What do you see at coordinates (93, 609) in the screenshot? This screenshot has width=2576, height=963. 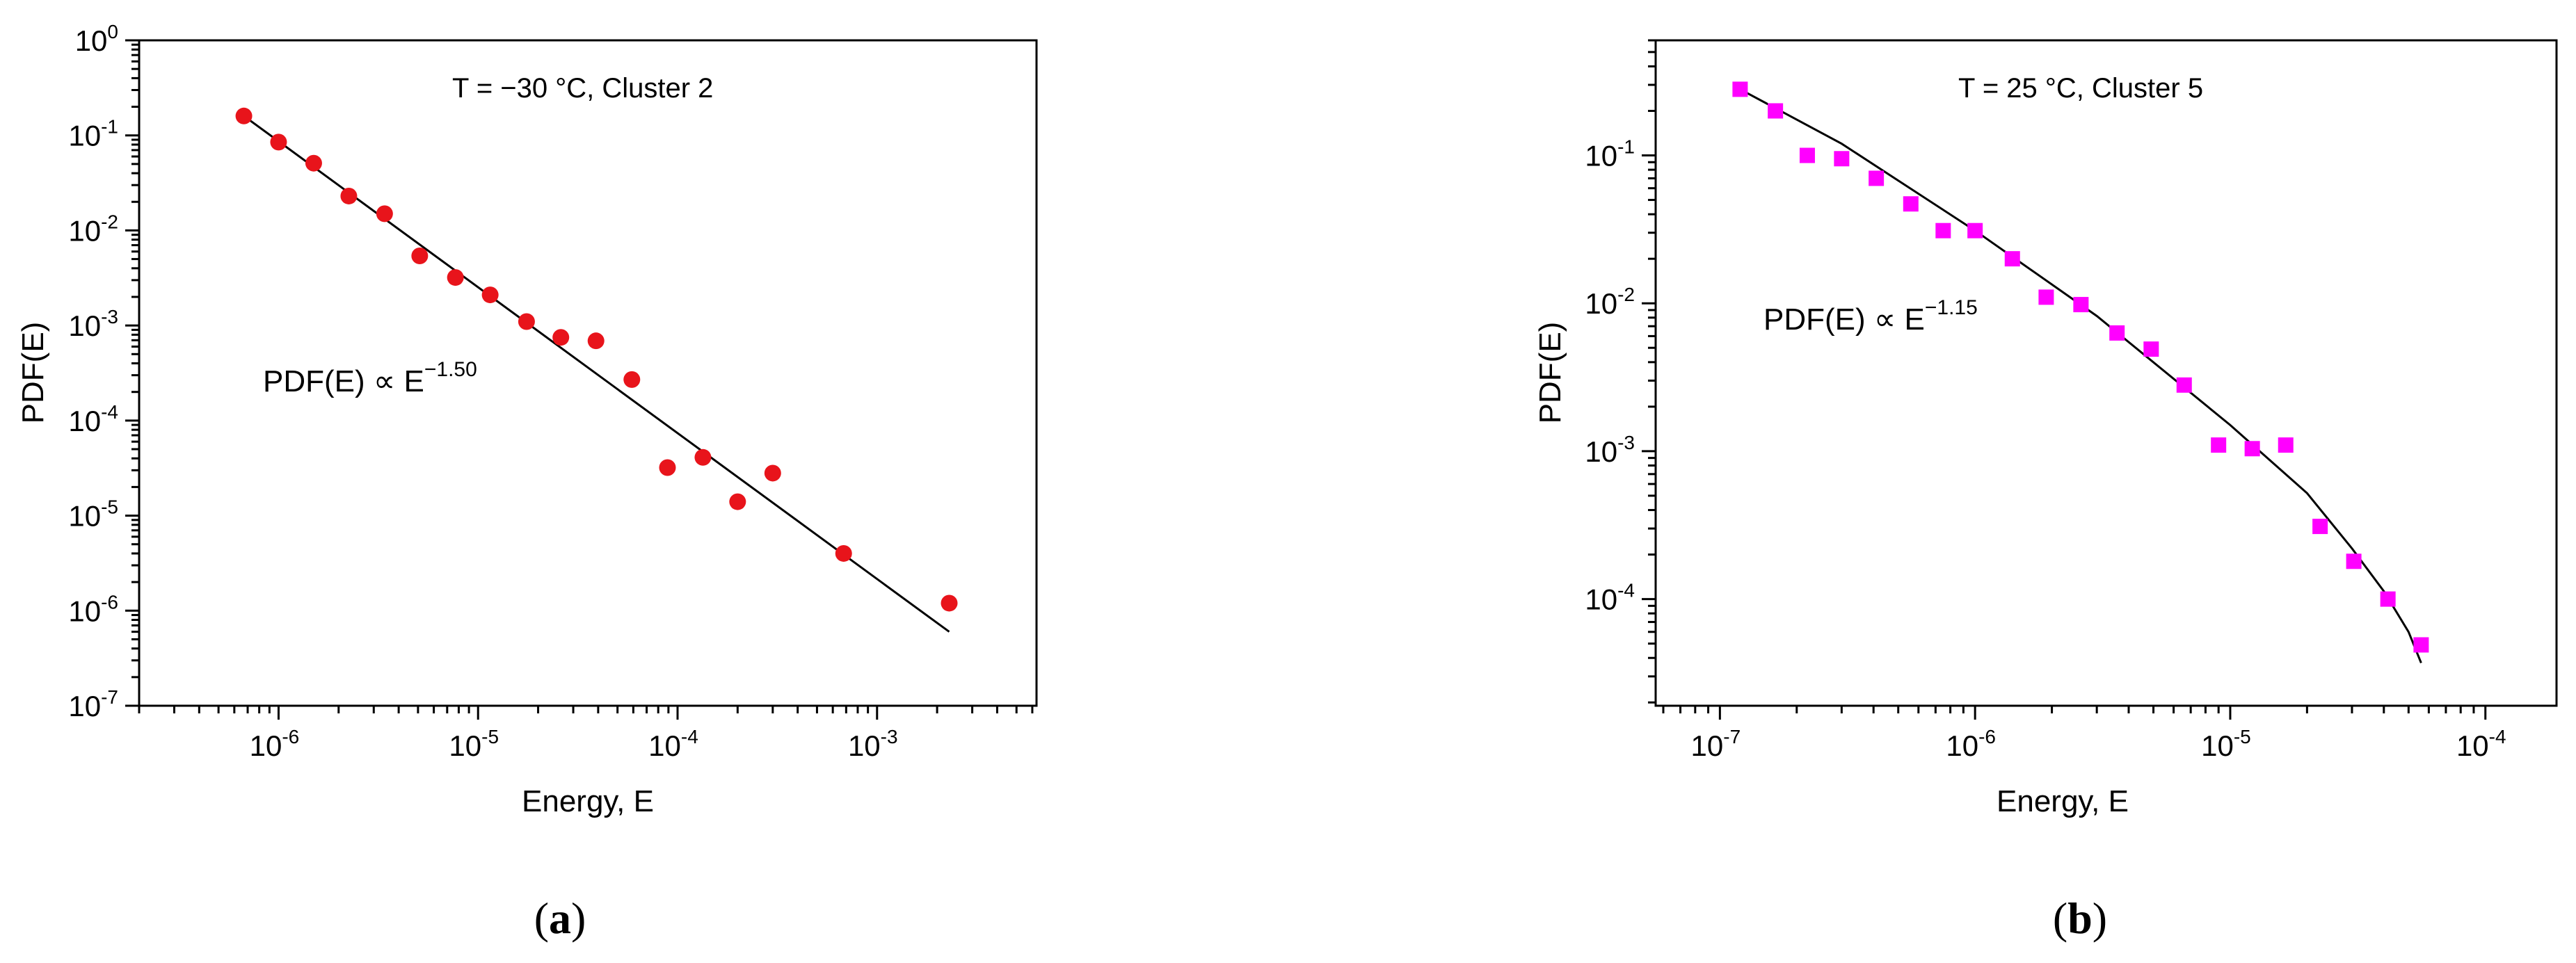 I see `y-tick-label: 10⁻⁶` at bounding box center [93, 609].